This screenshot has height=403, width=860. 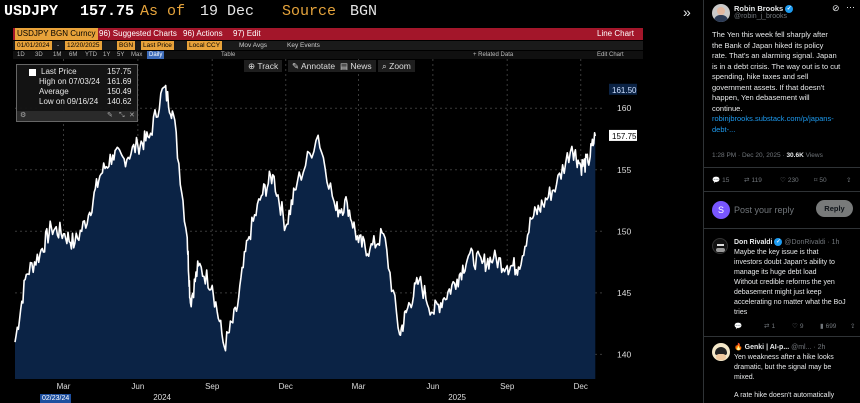 I want to click on range-1y: 1Y, so click(x=107, y=55).